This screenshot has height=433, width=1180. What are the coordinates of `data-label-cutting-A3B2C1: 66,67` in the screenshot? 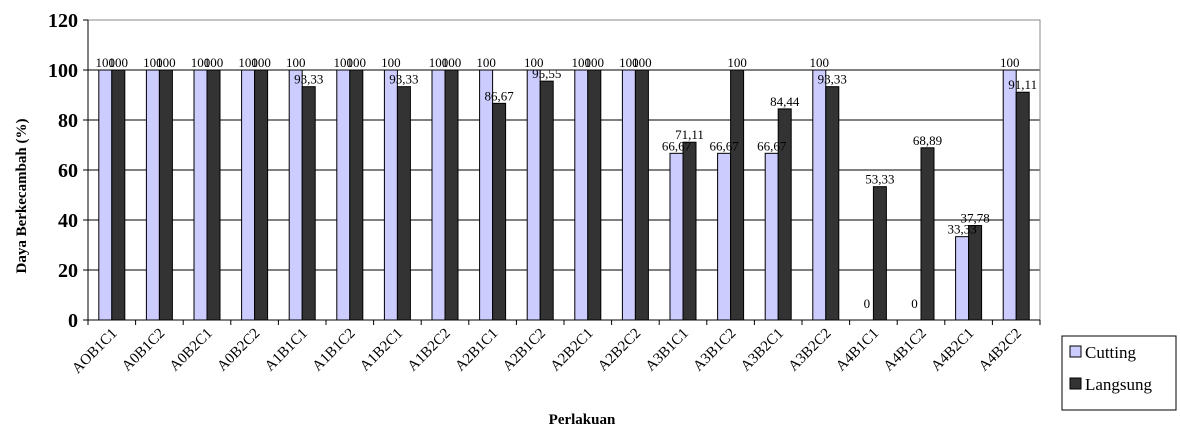 It's located at (772, 145).